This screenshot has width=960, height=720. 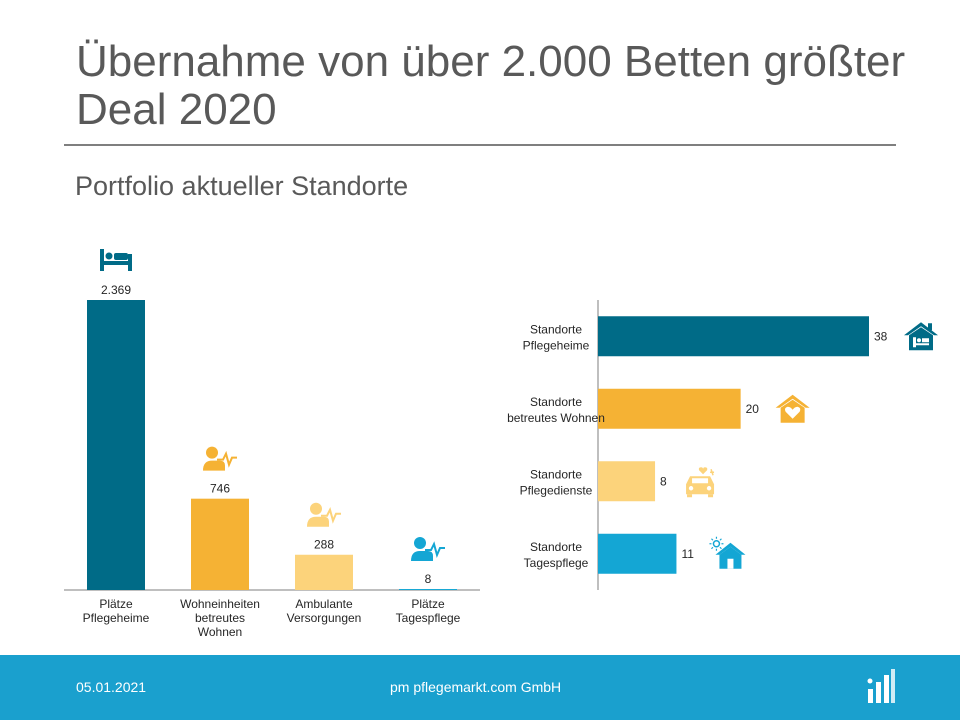 I want to click on footer-date: 05.01.2021, so click(x=111, y=687).